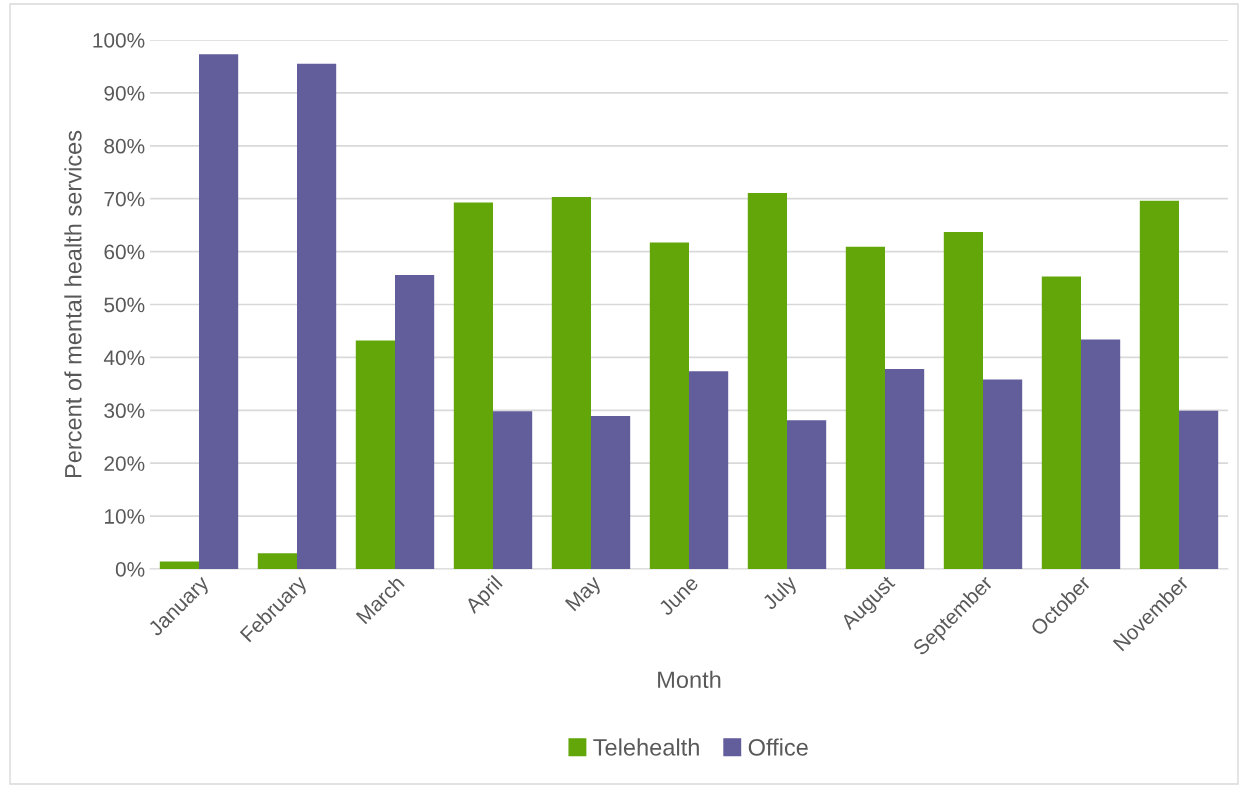  What do you see at coordinates (73, 304) in the screenshot?
I see `y-axis-title: Percent of mental health services` at bounding box center [73, 304].